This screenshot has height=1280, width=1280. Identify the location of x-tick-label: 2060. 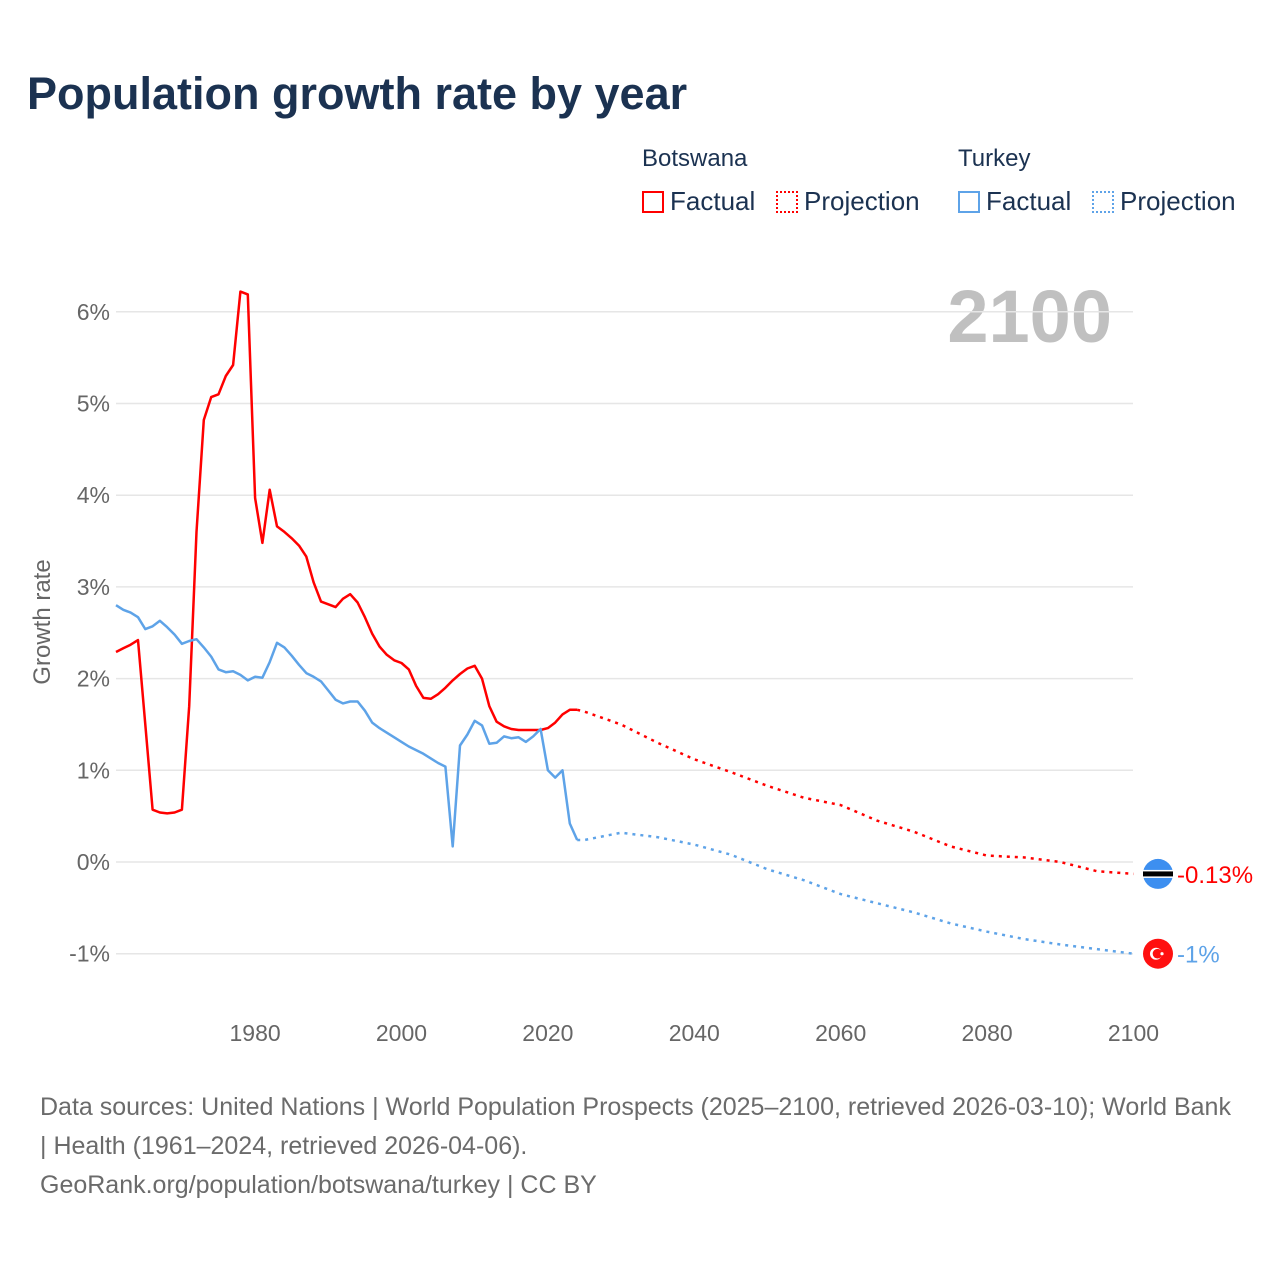
(840, 1033).